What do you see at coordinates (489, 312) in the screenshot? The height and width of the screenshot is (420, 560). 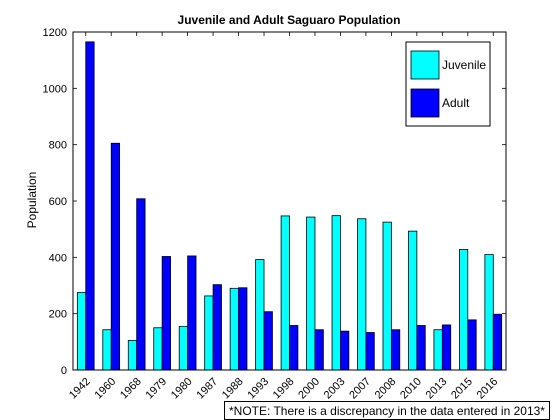 I see `bar-juvenile-2016` at bounding box center [489, 312].